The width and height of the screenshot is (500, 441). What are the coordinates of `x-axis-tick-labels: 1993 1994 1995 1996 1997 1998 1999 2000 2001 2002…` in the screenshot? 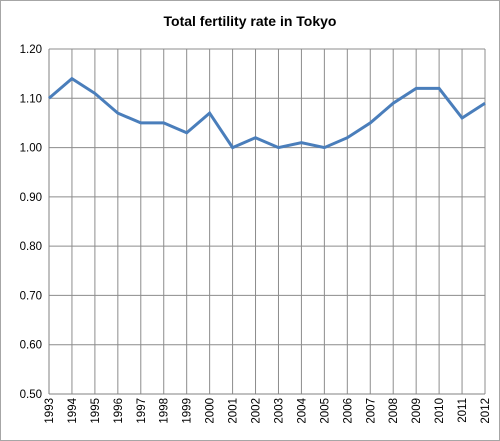 It's located at (268, 410).